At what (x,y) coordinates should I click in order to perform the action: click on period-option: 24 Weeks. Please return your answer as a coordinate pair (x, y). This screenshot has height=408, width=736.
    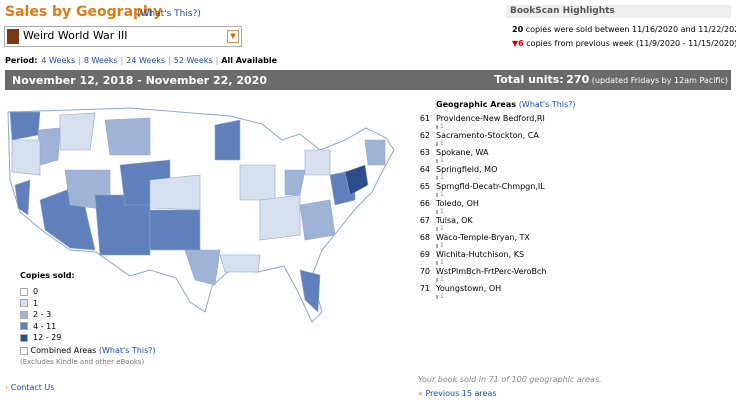
    Looking at the image, I should click on (146, 60).